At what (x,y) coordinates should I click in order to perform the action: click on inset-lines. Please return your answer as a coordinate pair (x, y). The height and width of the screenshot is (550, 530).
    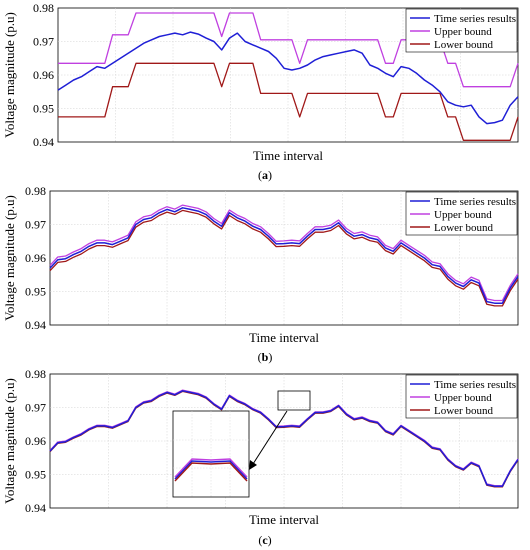
    Looking at the image, I should click on (211, 470).